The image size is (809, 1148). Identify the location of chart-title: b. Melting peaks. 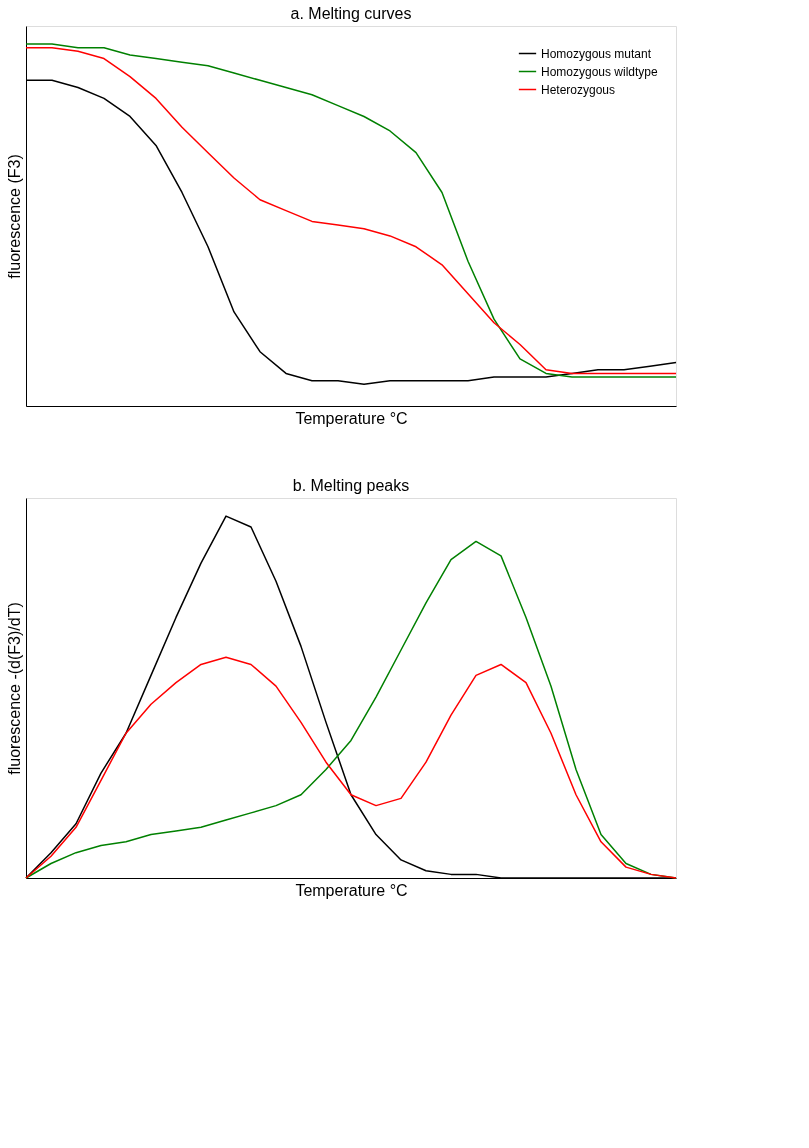
(351, 485).